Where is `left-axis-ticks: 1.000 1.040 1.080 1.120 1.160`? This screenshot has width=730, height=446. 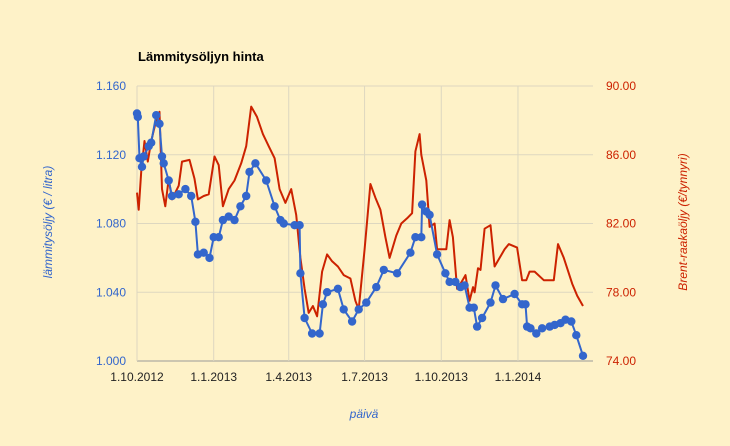 left-axis-ticks: 1.000 1.040 1.080 1.120 1.160 is located at coordinates (111, 223).